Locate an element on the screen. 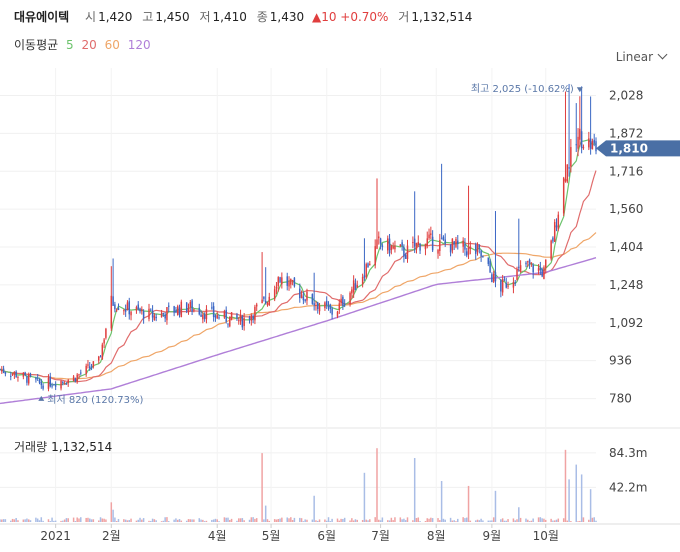 This screenshot has height=552, width=680. y-tick-label: 1,248 is located at coordinates (626, 285).